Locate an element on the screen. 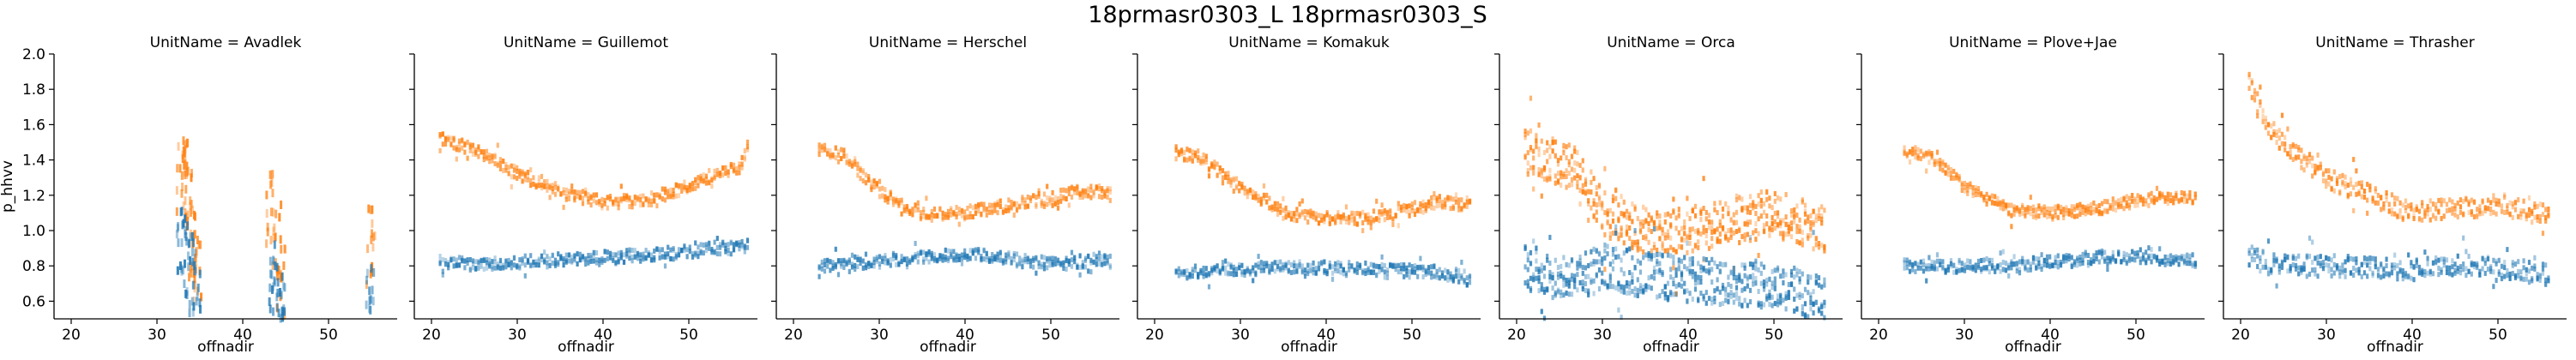 This screenshot has height=360, width=2576. series-L-marks is located at coordinates (2398, 262).